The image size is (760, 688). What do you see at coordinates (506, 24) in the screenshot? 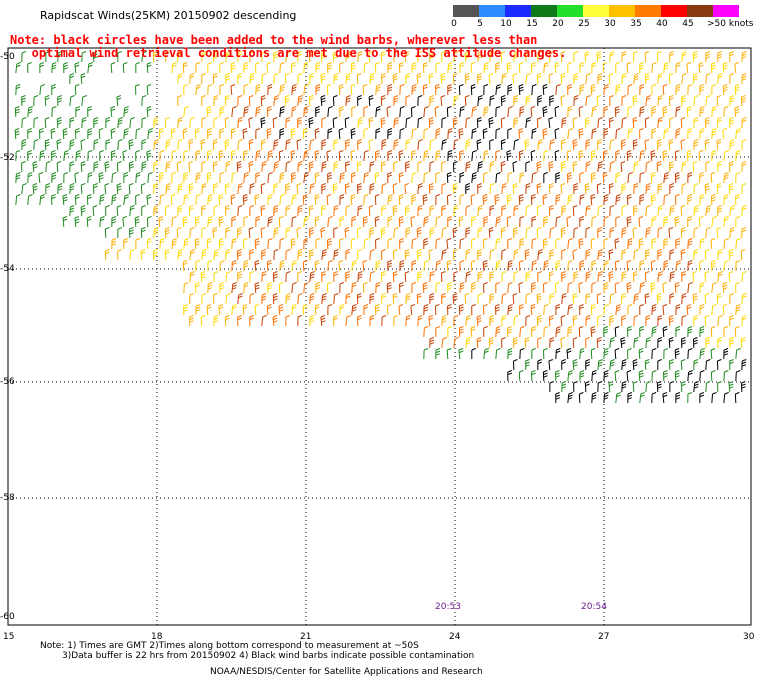
I see `scale-label-2: 10` at bounding box center [506, 24].